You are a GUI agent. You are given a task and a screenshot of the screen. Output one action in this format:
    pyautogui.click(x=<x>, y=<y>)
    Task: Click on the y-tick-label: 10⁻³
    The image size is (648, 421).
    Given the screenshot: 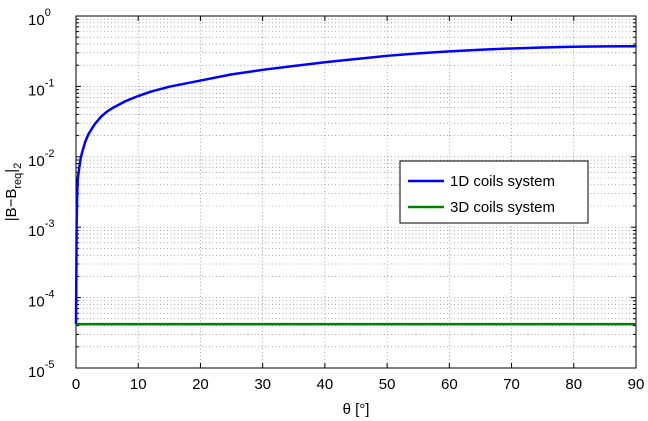 What is the action you would take?
    pyautogui.click(x=41, y=229)
    